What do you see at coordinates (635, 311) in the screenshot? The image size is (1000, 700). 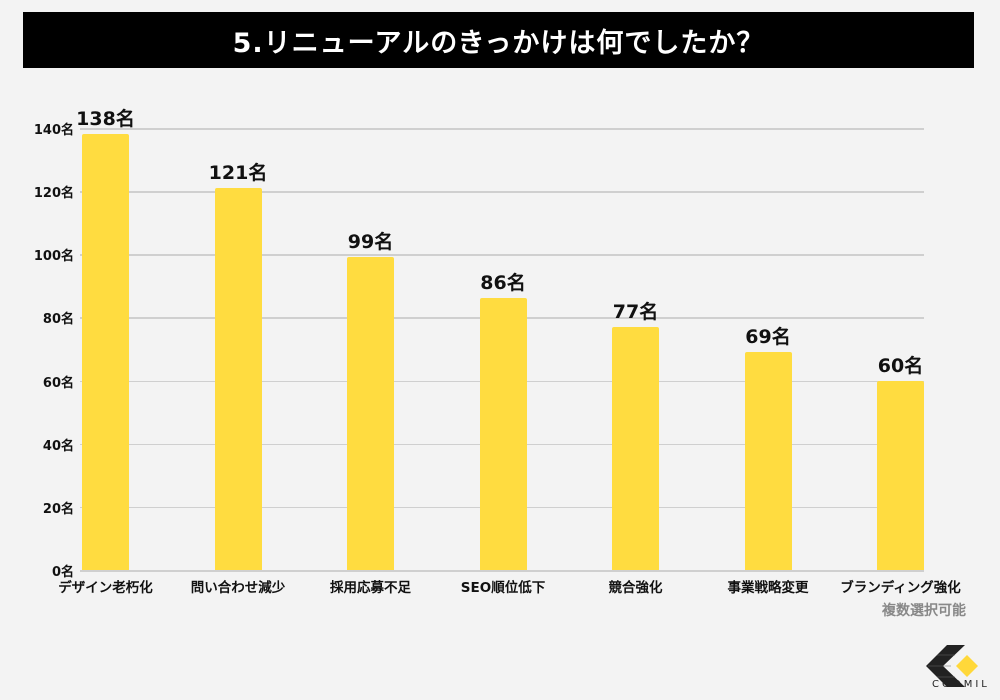 I see `bar-value-label: 77名` at bounding box center [635, 311].